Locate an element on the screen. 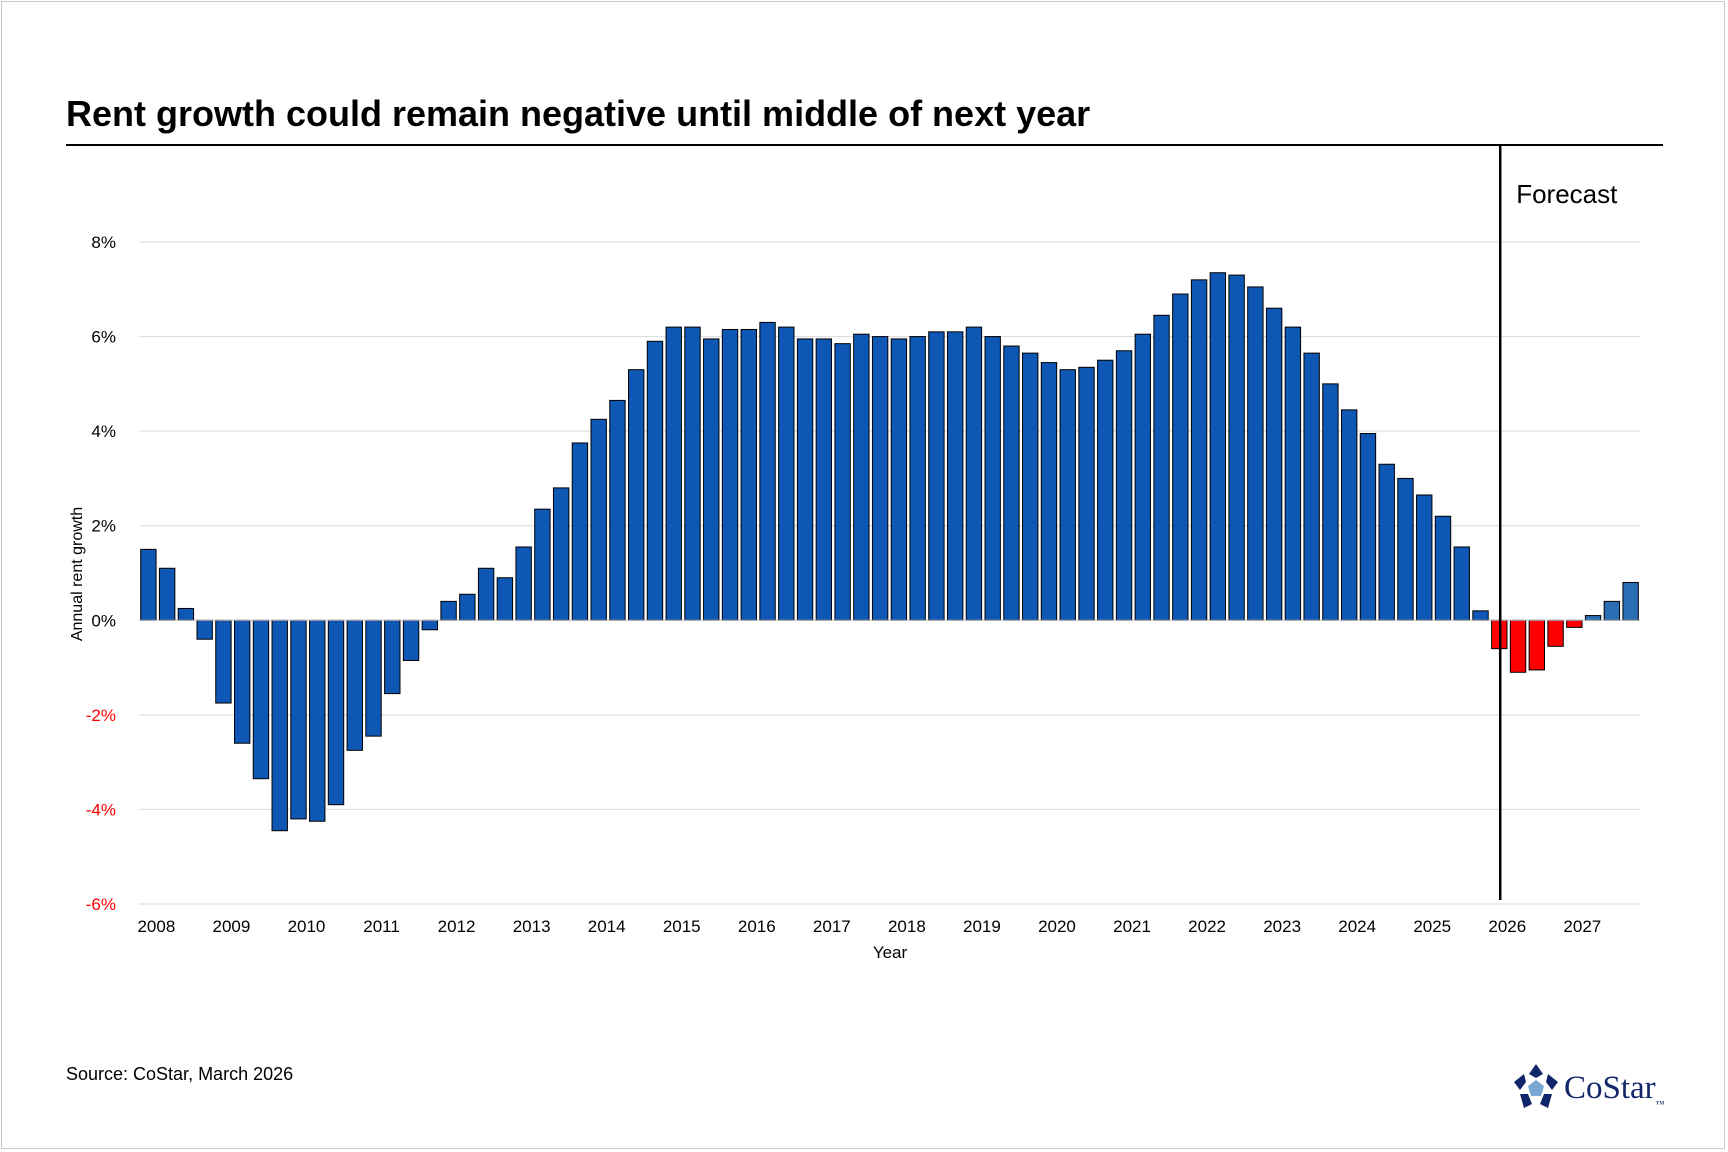 The image size is (1728, 1152). x-tick-label: 2019 is located at coordinates (982, 926).